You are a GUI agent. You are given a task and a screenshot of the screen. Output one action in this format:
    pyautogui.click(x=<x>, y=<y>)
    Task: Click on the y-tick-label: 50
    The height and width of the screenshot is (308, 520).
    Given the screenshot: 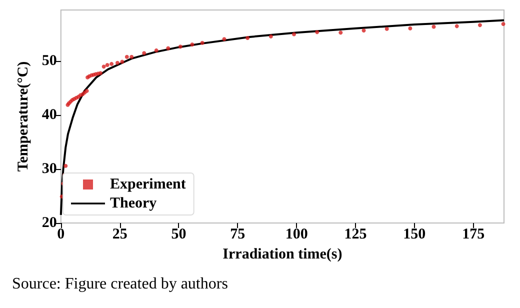 What is the action you would take?
    pyautogui.click(x=49, y=61)
    